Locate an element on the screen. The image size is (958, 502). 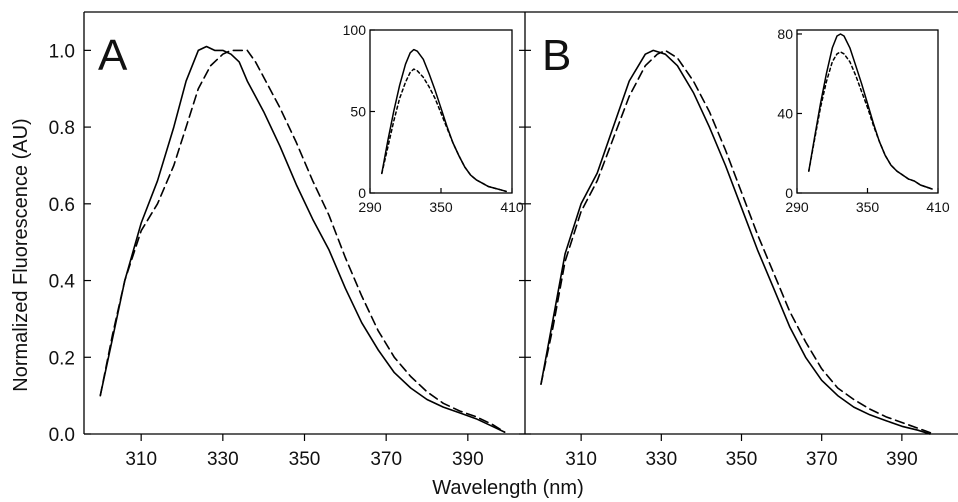
panel-a-x-tick-label: 350 is located at coordinates (305, 459).